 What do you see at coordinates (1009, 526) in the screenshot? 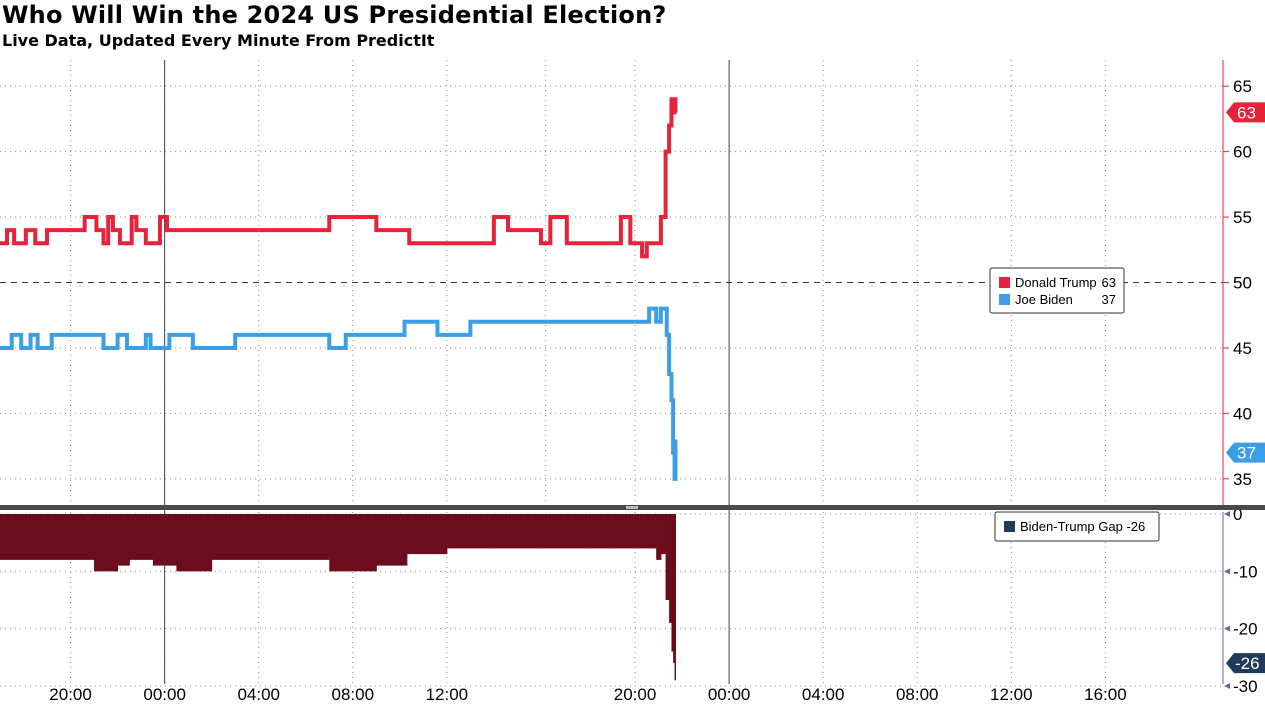
I see `gap-legend-swatch` at bounding box center [1009, 526].